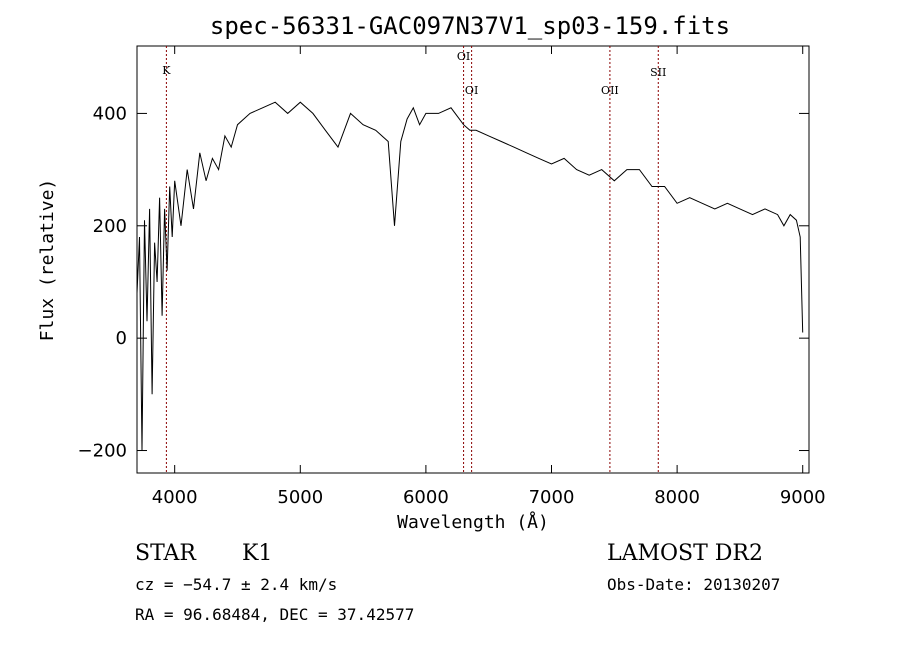  I want to click on y-axis-label: Flux (relative), so click(47, 260).